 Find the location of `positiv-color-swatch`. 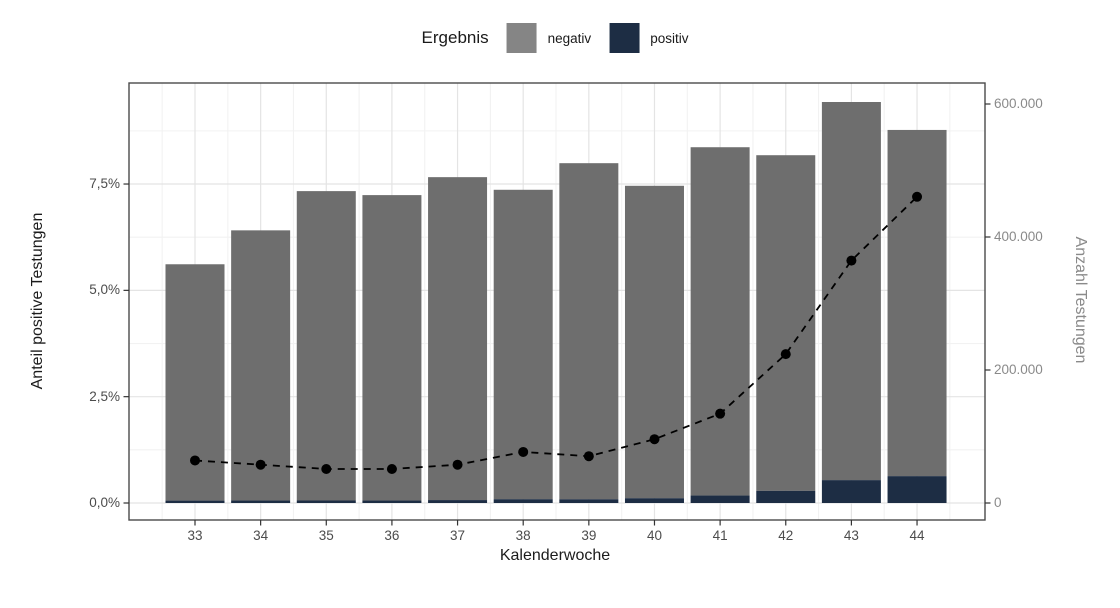

positiv-color-swatch is located at coordinates (624, 38).